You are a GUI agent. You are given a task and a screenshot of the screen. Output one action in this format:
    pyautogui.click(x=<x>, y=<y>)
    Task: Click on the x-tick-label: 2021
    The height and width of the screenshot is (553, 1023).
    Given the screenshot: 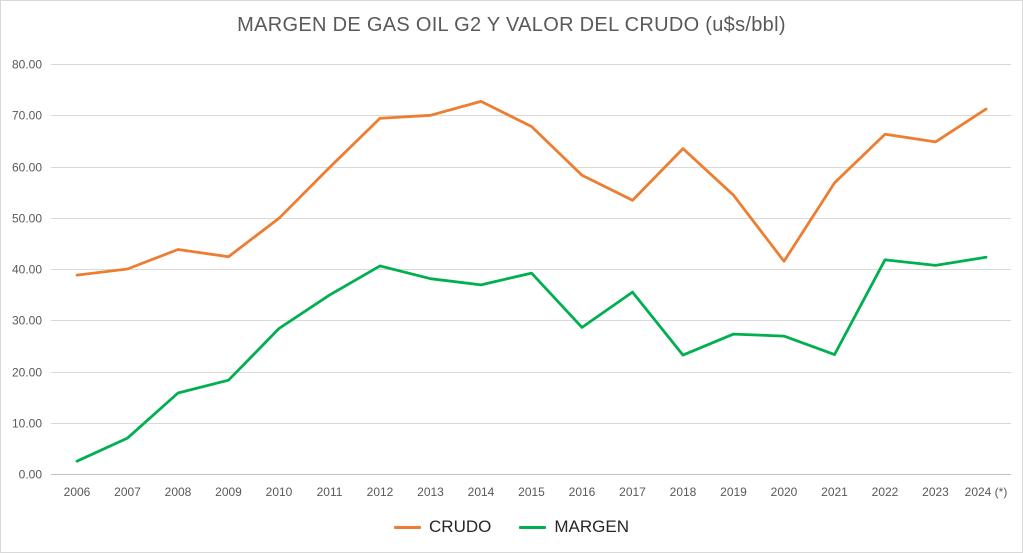 What is the action you would take?
    pyautogui.click(x=834, y=492)
    